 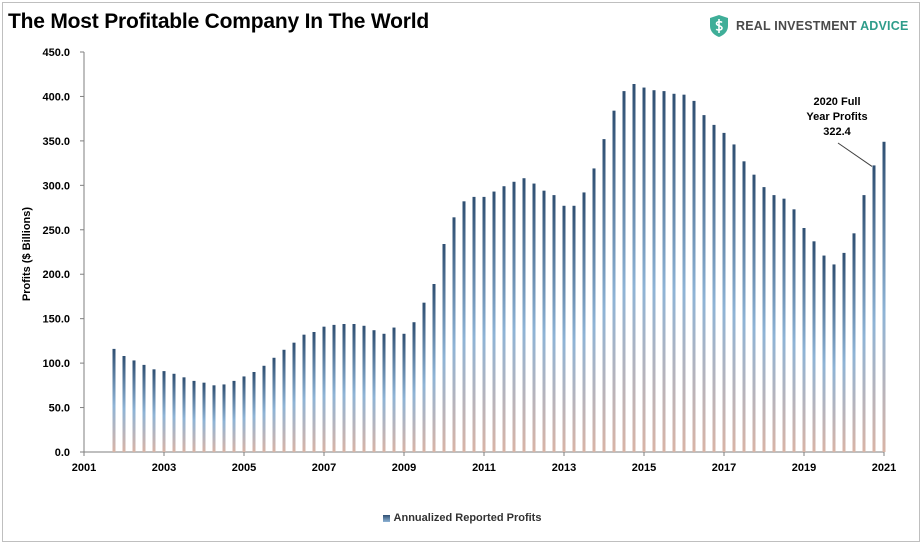 What do you see at coordinates (719, 26) in the screenshot?
I see `shield-dollar-icon` at bounding box center [719, 26].